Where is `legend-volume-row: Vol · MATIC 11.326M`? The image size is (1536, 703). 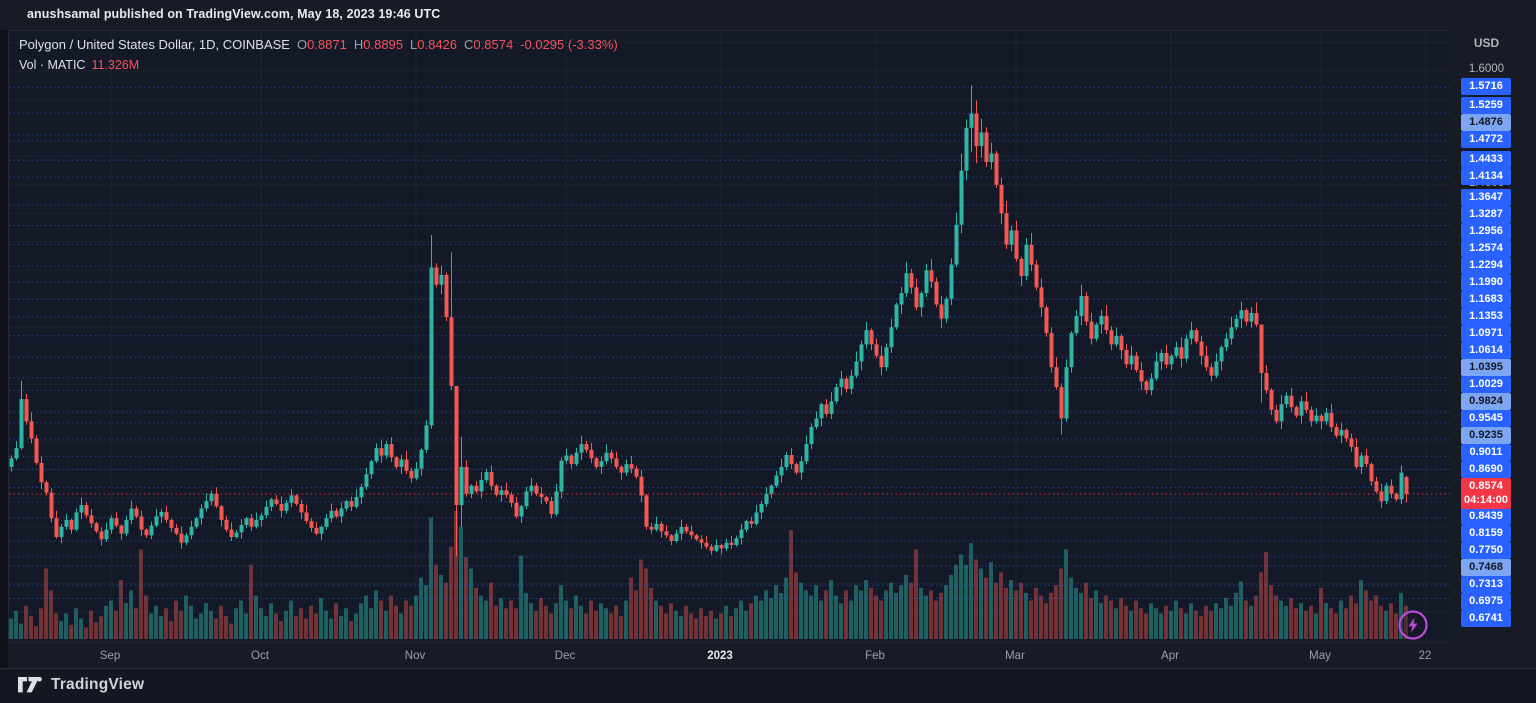 legend-volume-row: Vol · MATIC 11.326M is located at coordinates (318, 64).